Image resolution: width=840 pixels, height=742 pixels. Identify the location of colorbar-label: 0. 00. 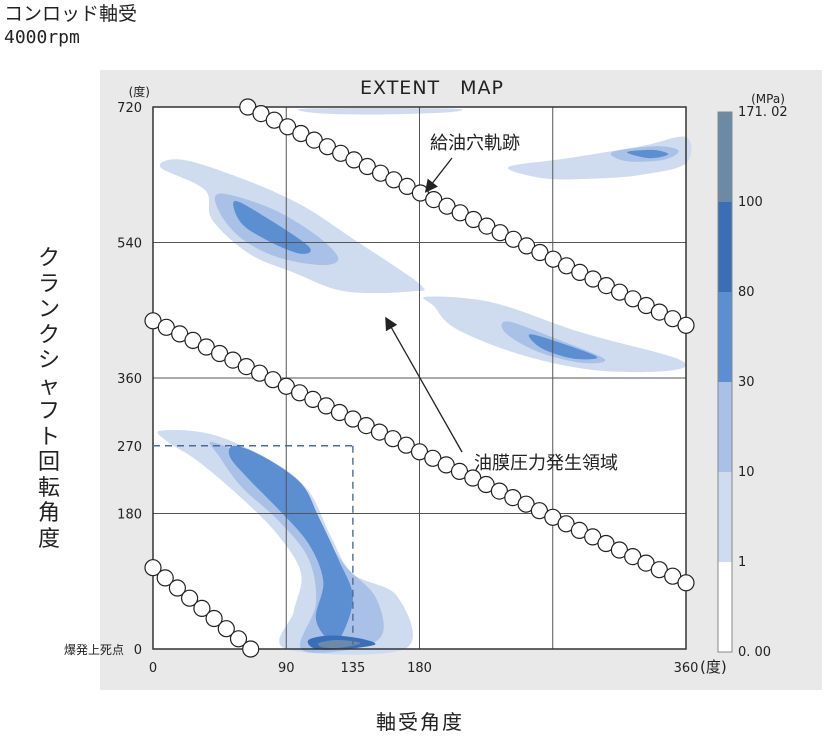
(754, 652).